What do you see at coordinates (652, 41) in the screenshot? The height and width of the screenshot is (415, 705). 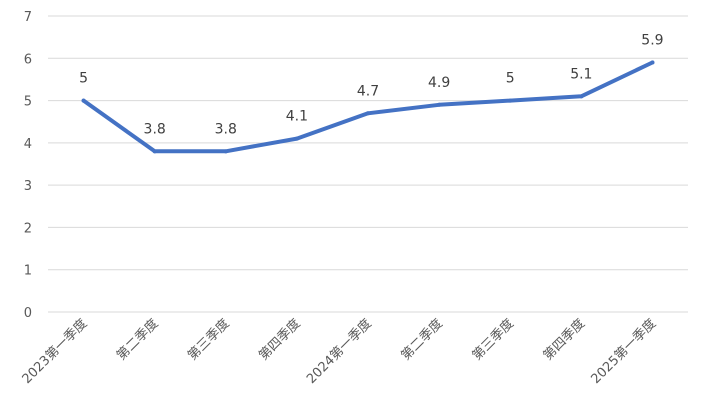 I see `data-label: 5.9` at bounding box center [652, 41].